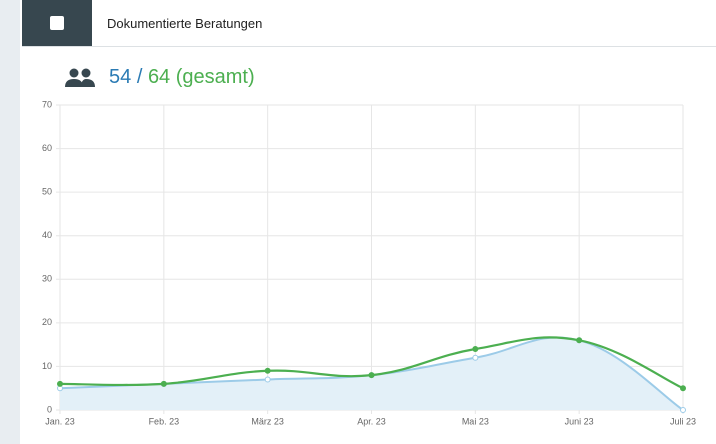 The image size is (716, 444). What do you see at coordinates (47, 192) in the screenshot?
I see `y-tick-label: 50` at bounding box center [47, 192].